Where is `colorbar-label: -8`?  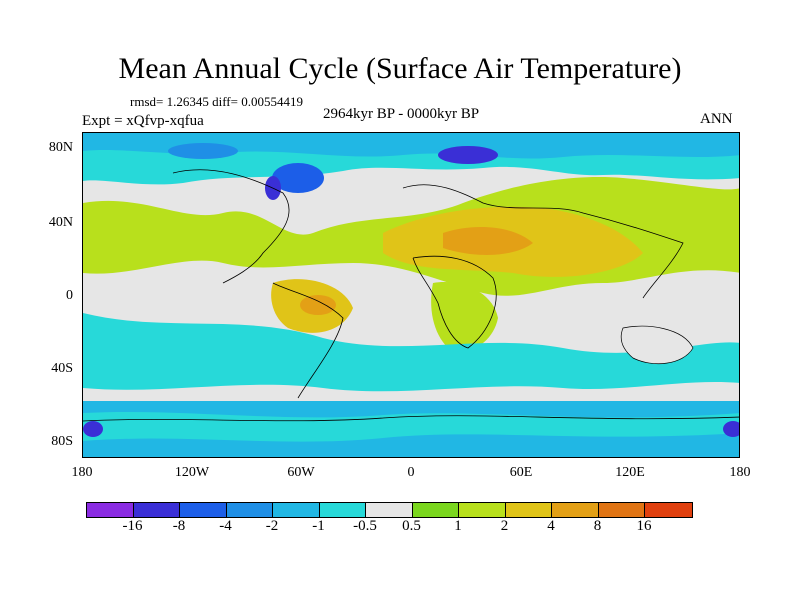
colorbar-label: -8 is located at coordinates (179, 526).